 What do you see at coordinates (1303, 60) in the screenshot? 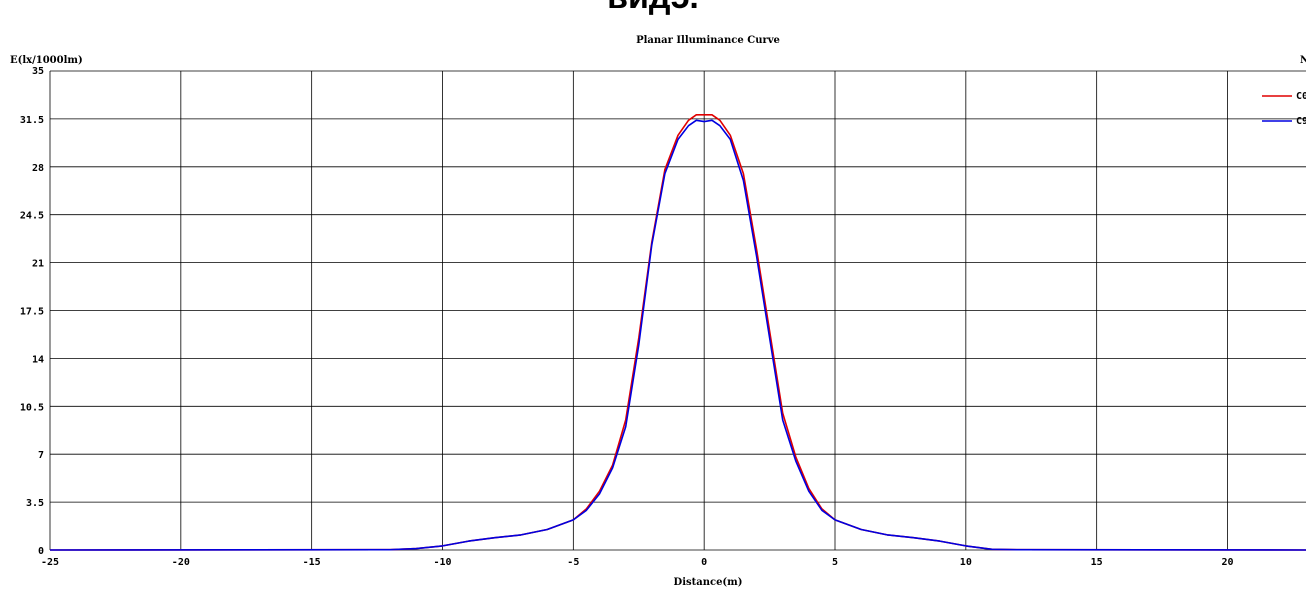
I see `header-clipped-text: N` at bounding box center [1303, 60].